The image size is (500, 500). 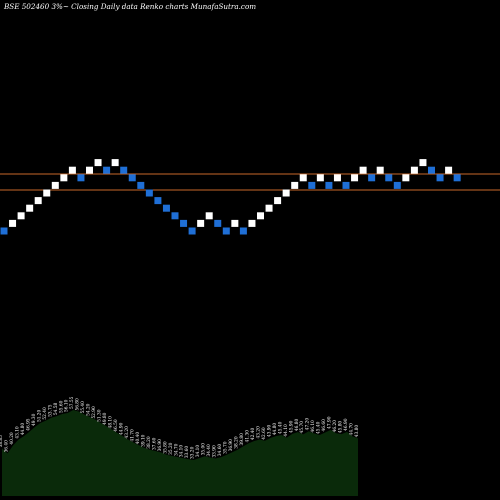 I want to click on volume-label: 54.58, so click(x=56, y=409).